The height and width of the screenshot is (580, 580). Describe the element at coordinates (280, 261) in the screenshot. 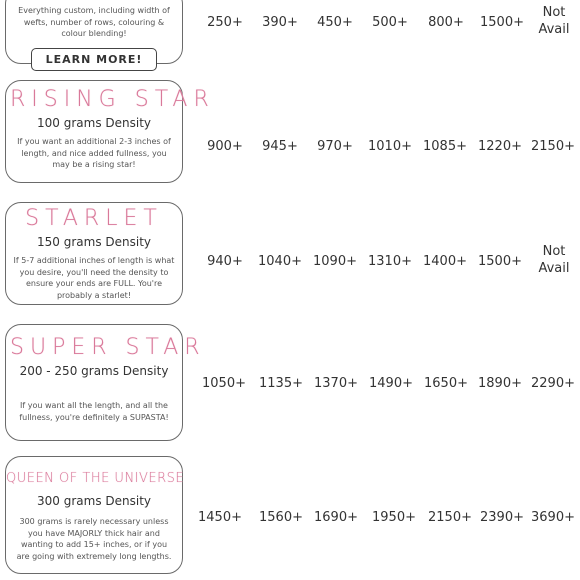

I see `price-cell: 1040+` at that location.